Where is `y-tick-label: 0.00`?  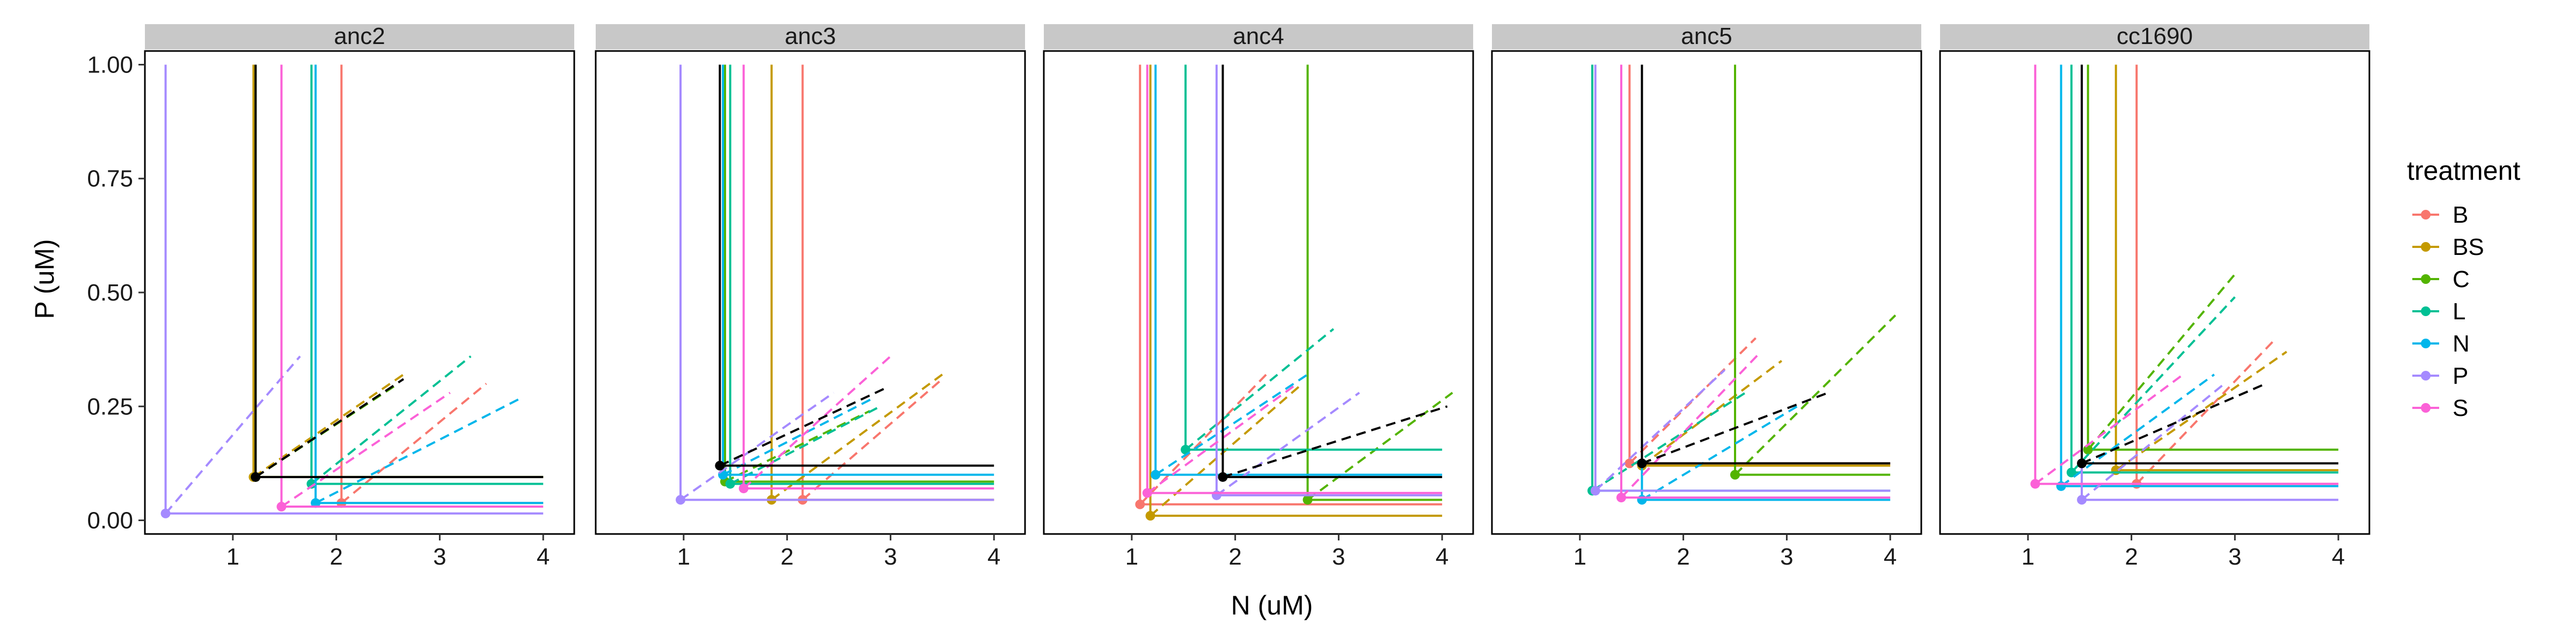 y-tick-label: 0.00 is located at coordinates (110, 521).